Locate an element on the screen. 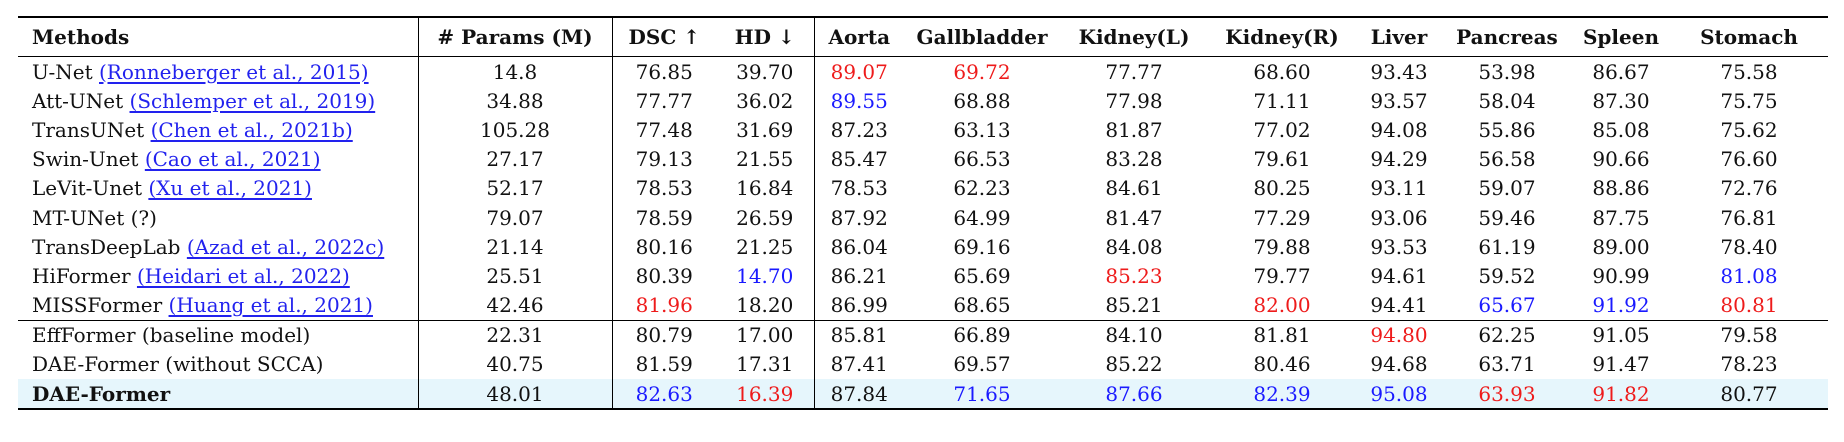 This screenshot has width=1844, height=442. cell-kidney-l: 77.98 is located at coordinates (1134, 100).